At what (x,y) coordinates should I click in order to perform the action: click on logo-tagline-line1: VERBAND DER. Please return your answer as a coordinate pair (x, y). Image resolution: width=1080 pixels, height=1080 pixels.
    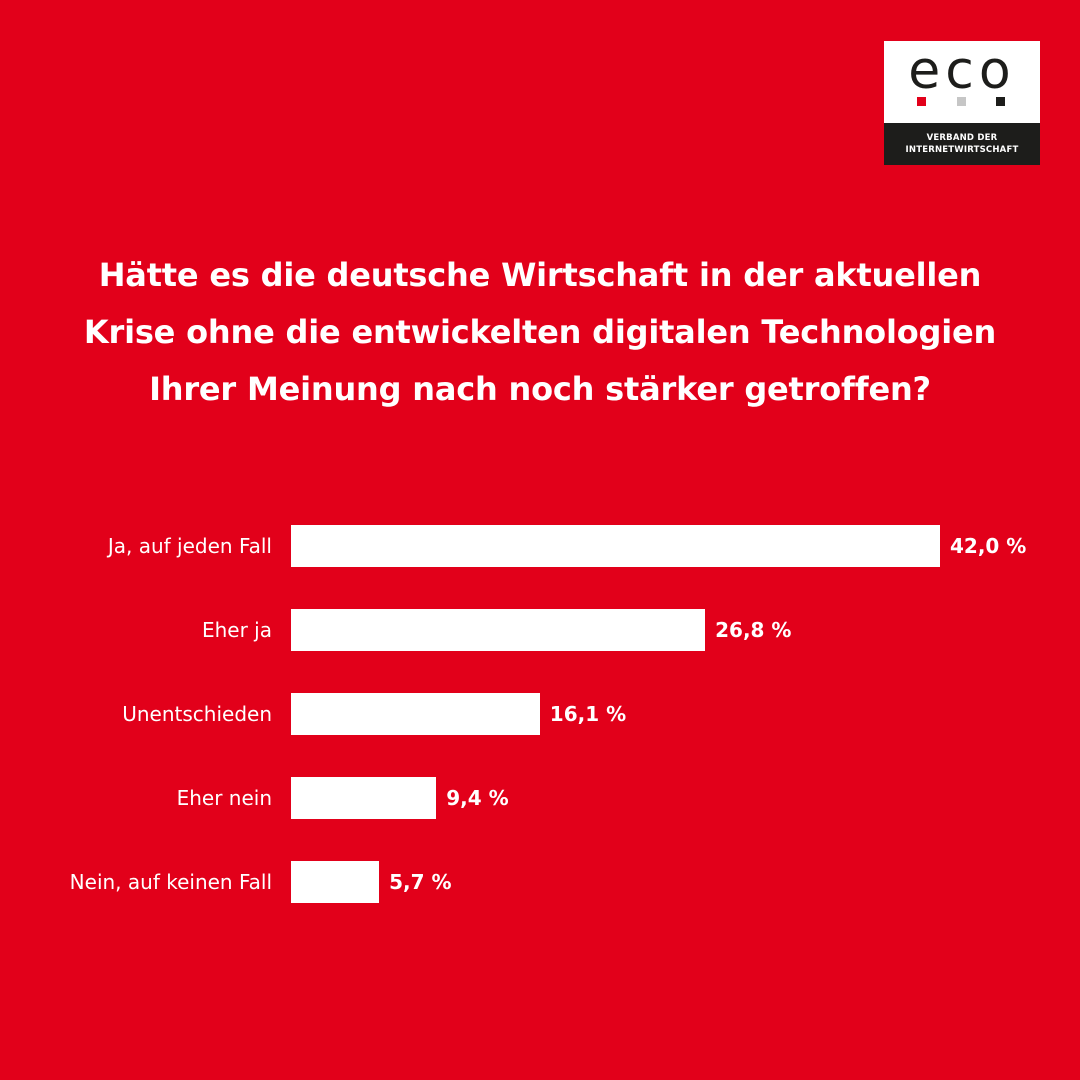
    Looking at the image, I should click on (962, 138).